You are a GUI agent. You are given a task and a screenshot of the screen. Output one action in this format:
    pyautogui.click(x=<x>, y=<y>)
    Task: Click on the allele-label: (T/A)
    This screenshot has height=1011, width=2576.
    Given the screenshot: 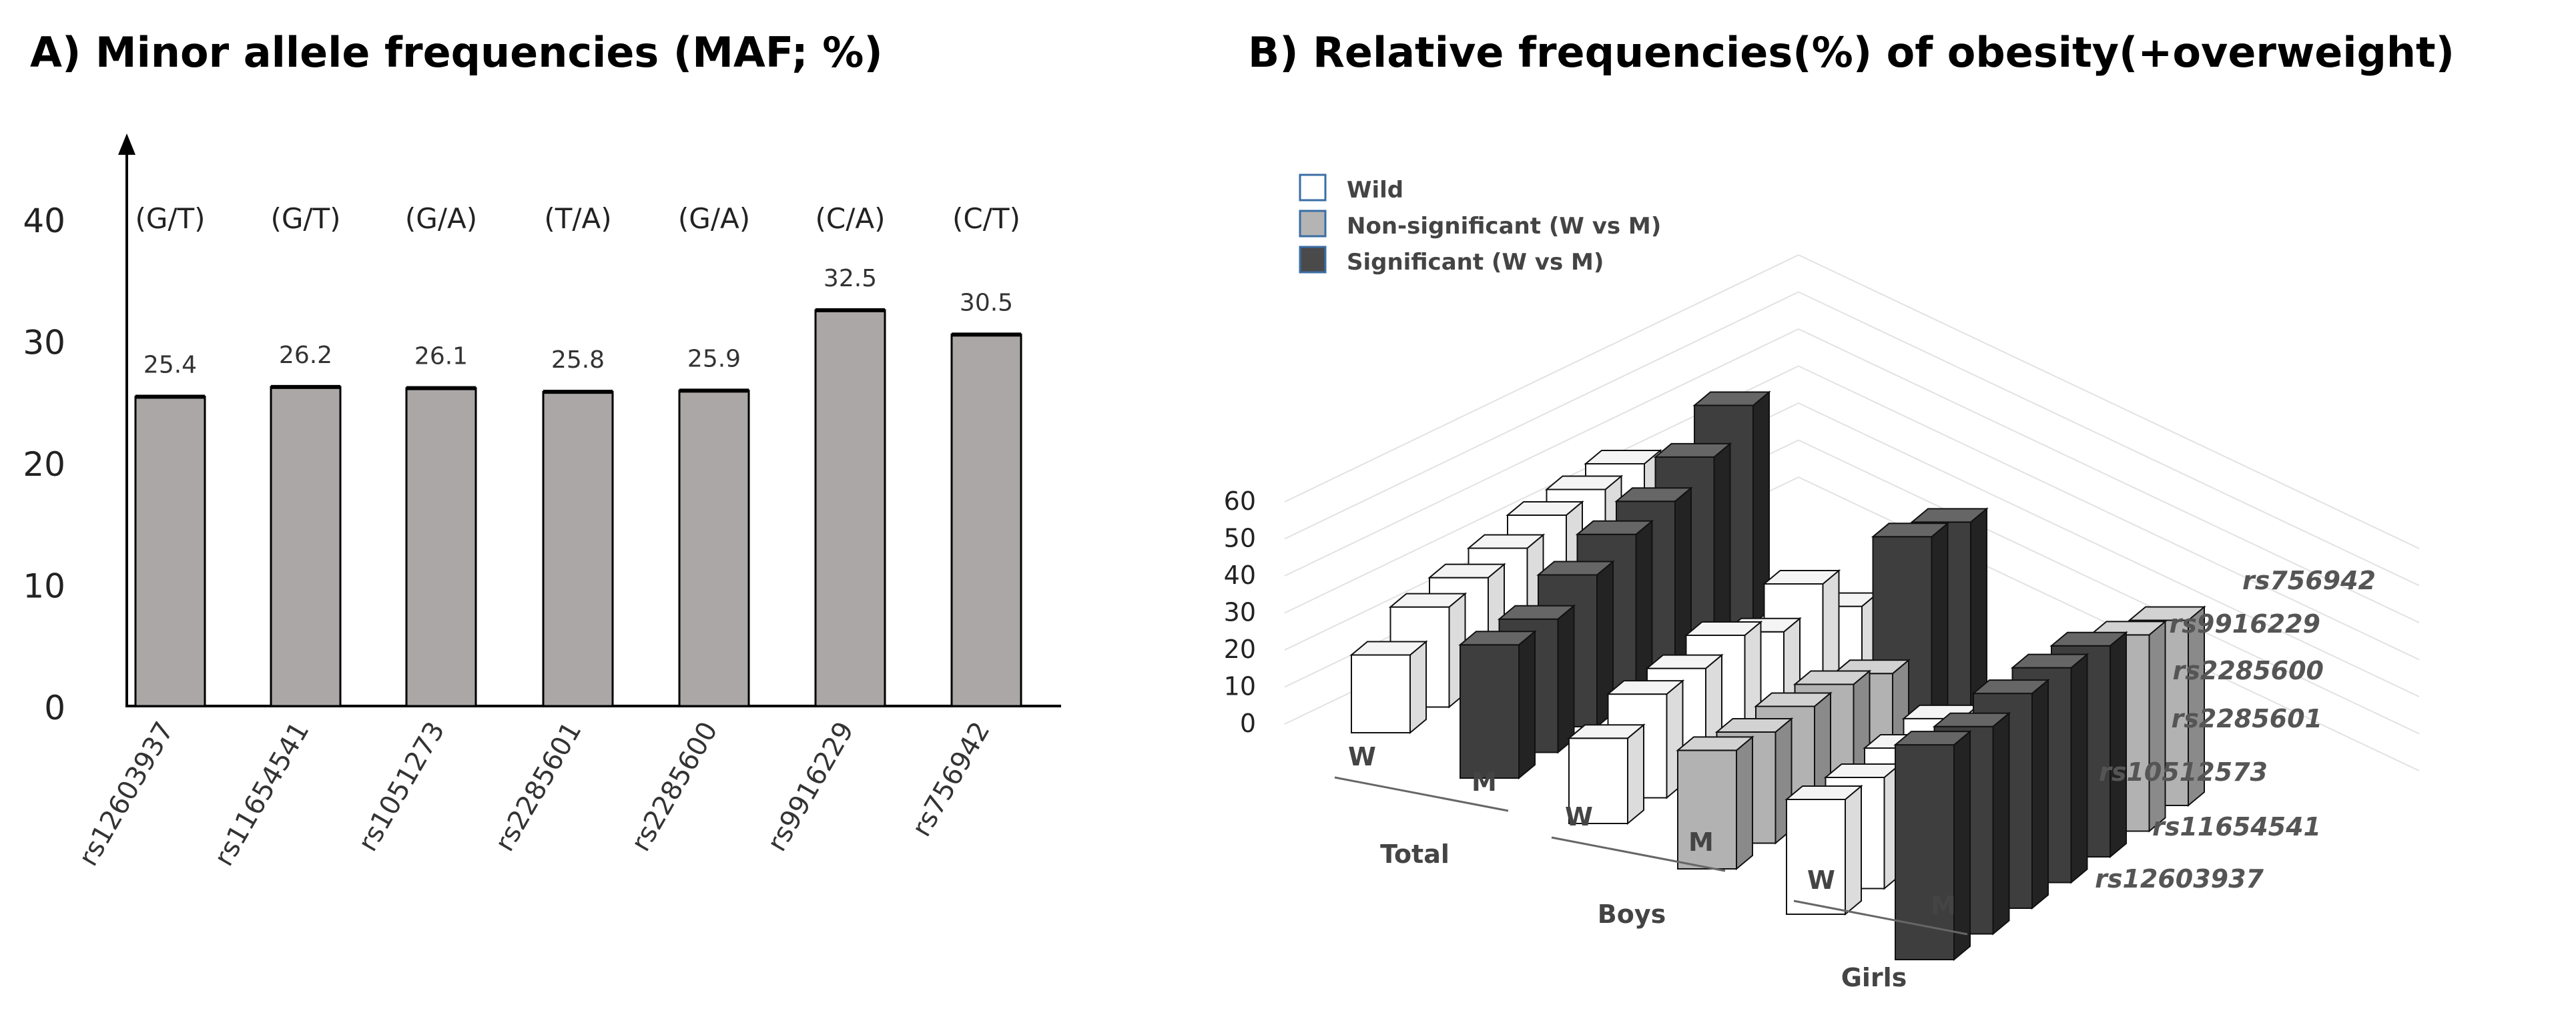 What is the action you would take?
    pyautogui.click(x=577, y=218)
    